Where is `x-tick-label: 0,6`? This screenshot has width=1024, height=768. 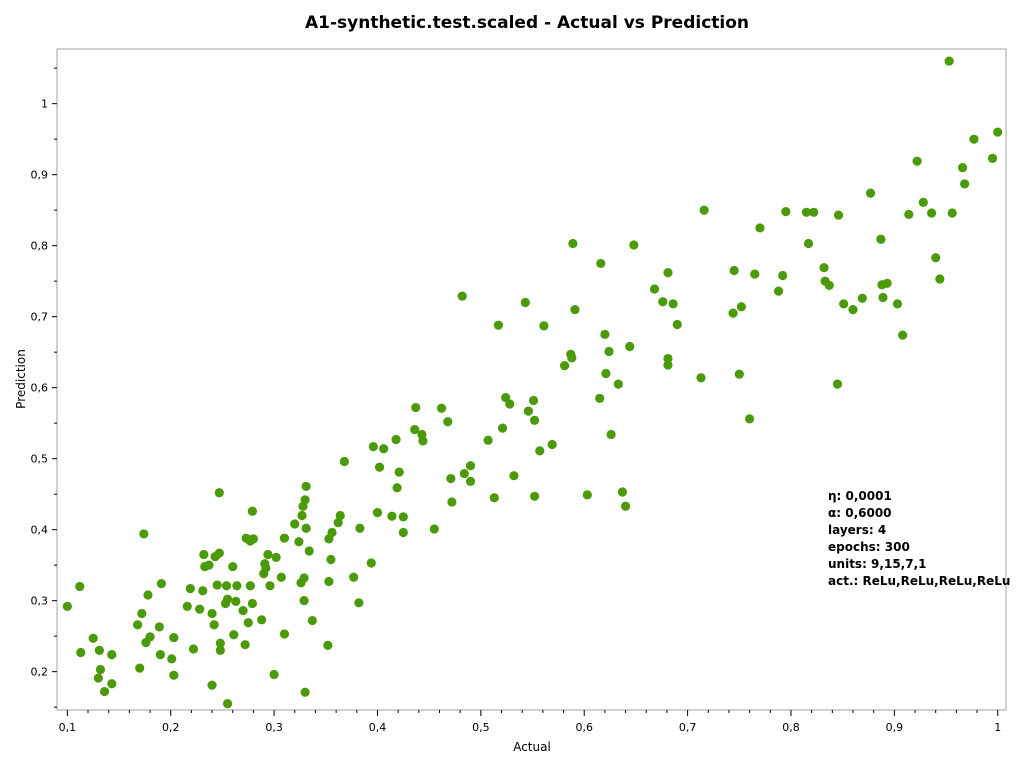 x-tick-label: 0,6 is located at coordinates (584, 727).